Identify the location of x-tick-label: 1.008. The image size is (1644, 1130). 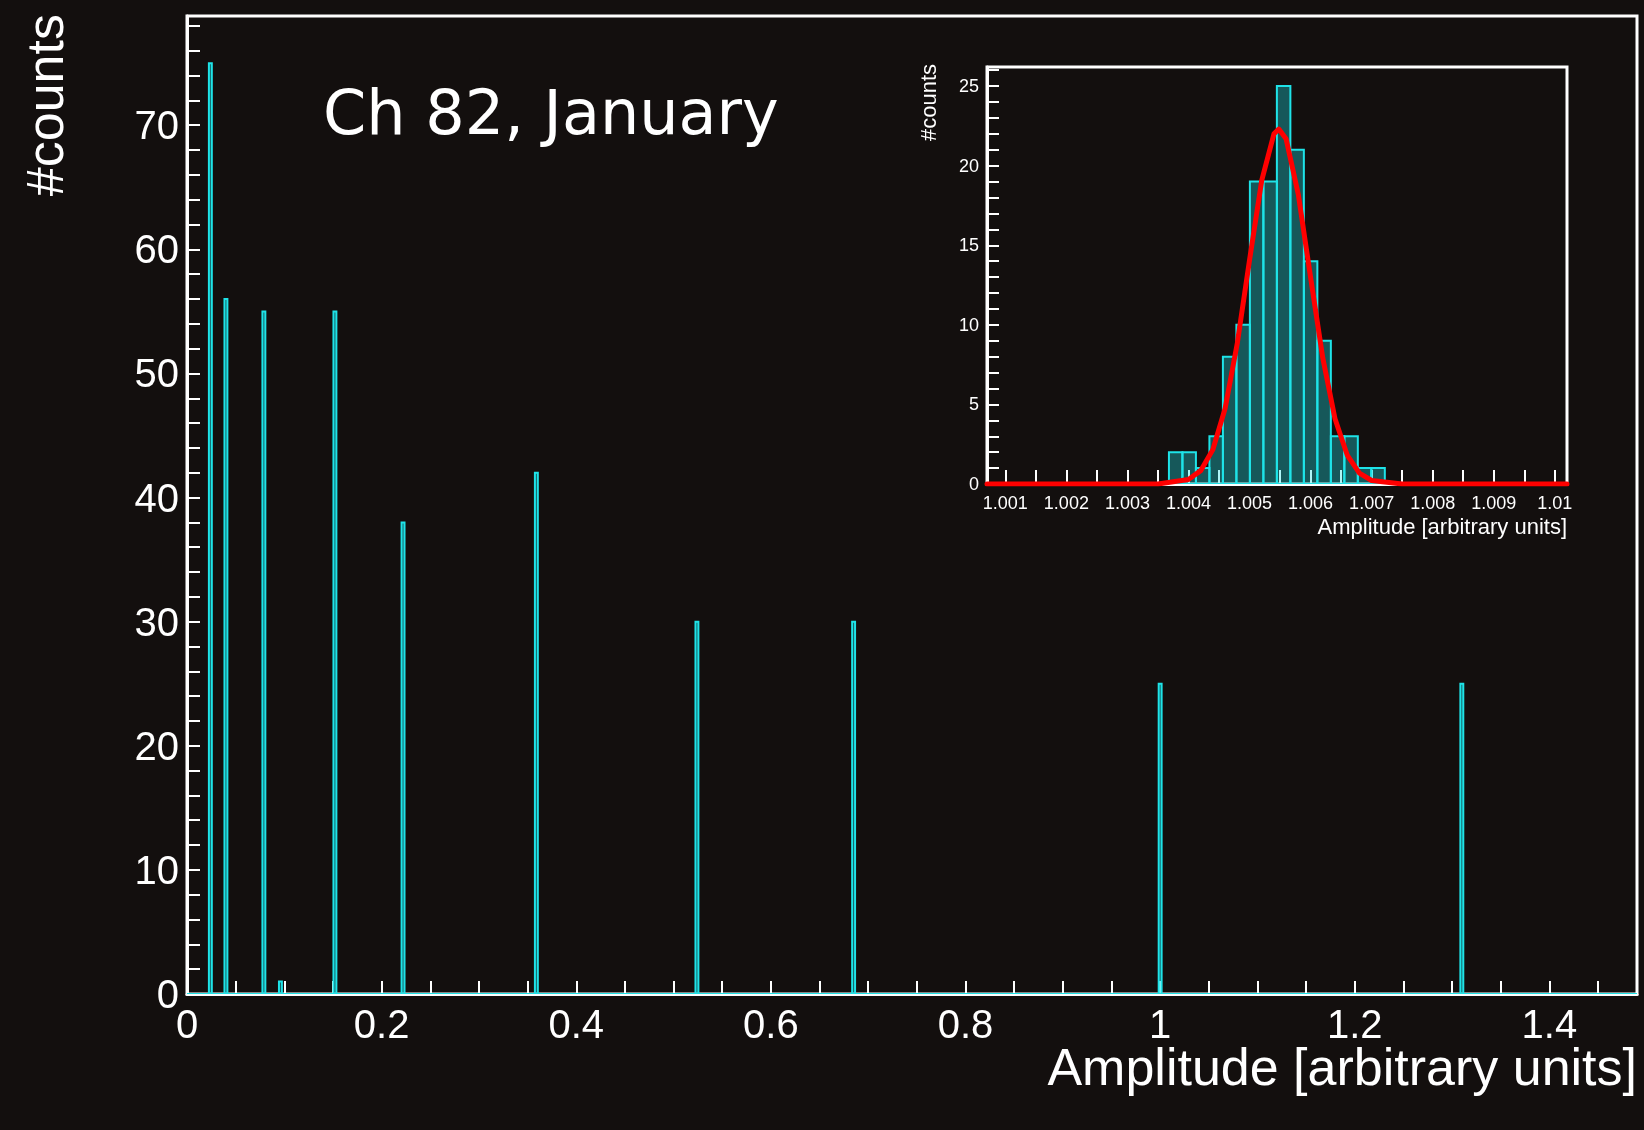
(1433, 503).